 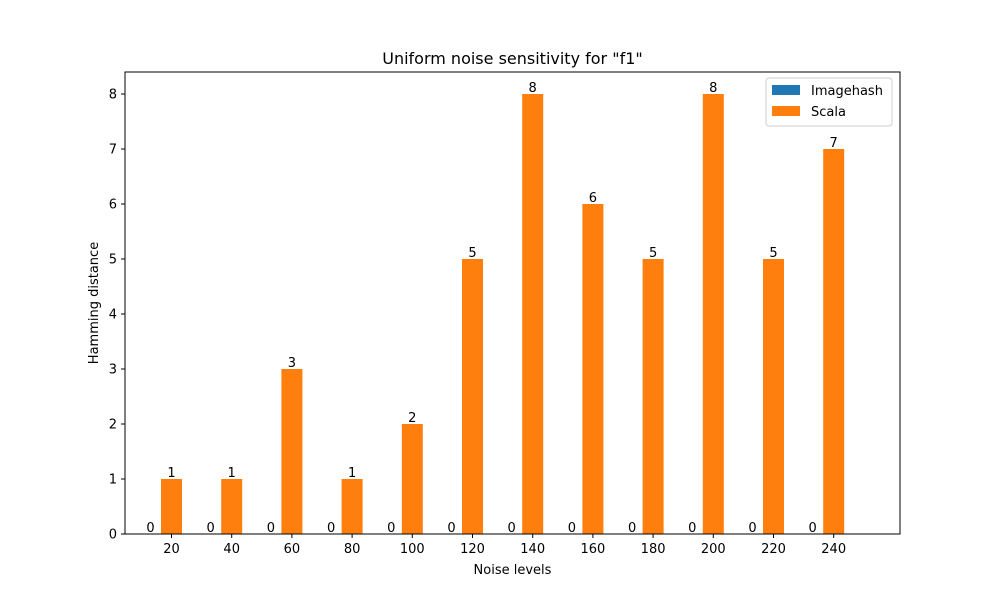 What do you see at coordinates (94, 303) in the screenshot?
I see `y-axis-label: Hamming distance` at bounding box center [94, 303].